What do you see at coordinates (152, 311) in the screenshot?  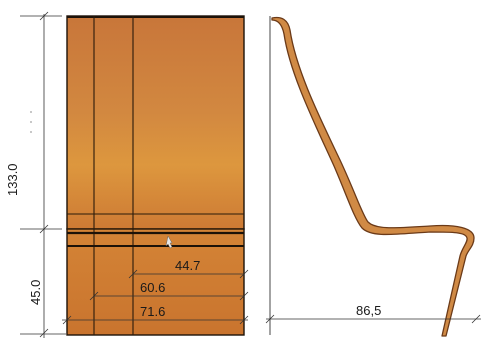 I see `dimension-label-71-6: 71.6` at bounding box center [152, 311].